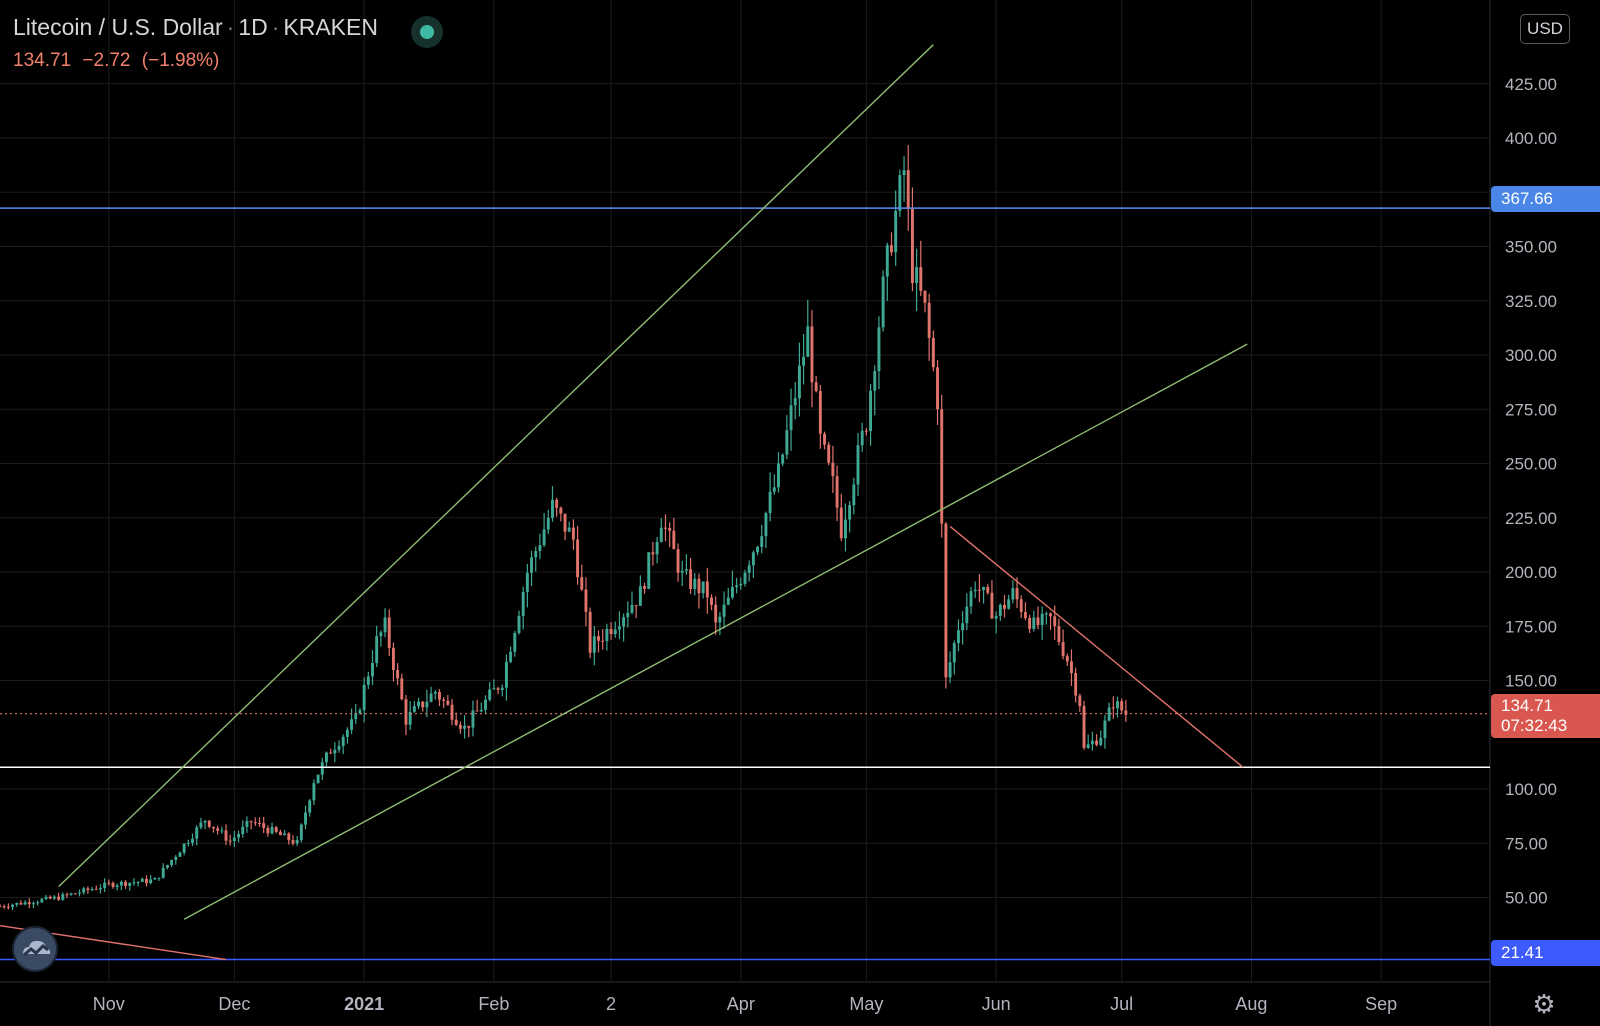 Image resolution: width=1600 pixels, height=1026 pixels. What do you see at coordinates (1545, 199) in the screenshot?
I see `resistance-price-label: 367.66` at bounding box center [1545, 199].